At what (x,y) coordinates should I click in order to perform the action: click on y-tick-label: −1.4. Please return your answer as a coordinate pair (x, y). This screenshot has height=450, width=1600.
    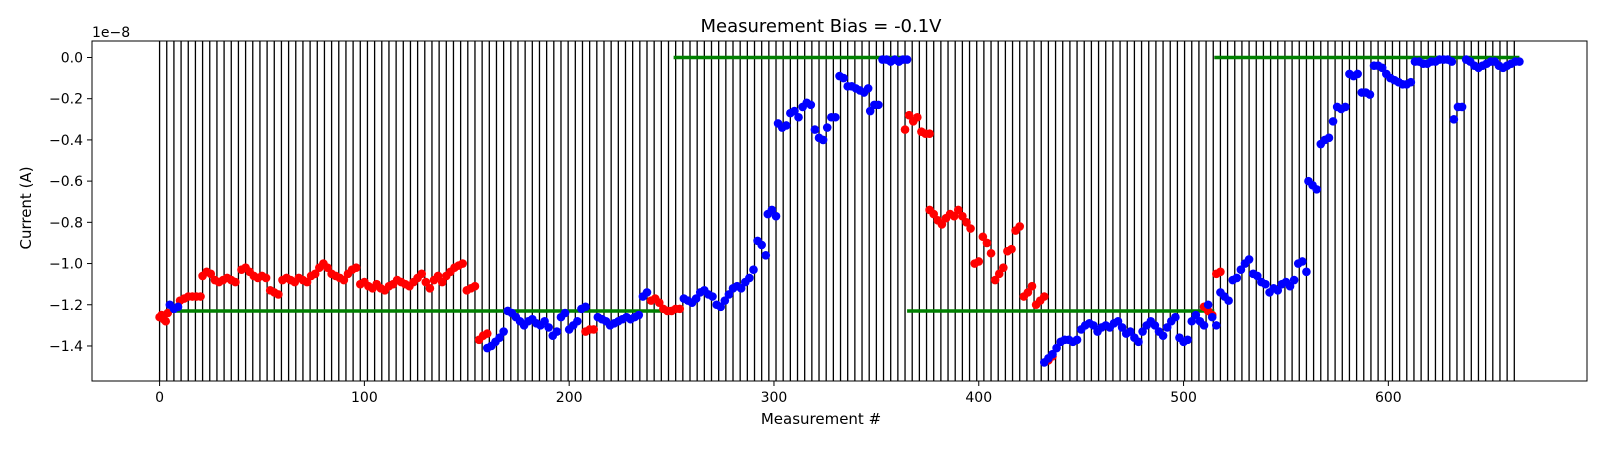
    Looking at the image, I should click on (66, 347).